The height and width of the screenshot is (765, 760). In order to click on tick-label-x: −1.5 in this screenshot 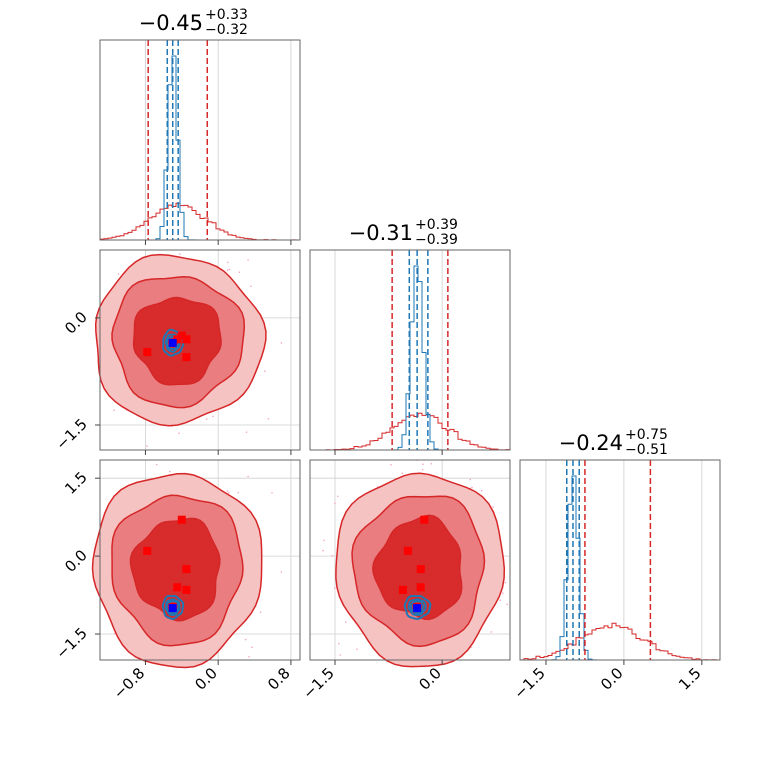, I will do `click(529, 683)`.